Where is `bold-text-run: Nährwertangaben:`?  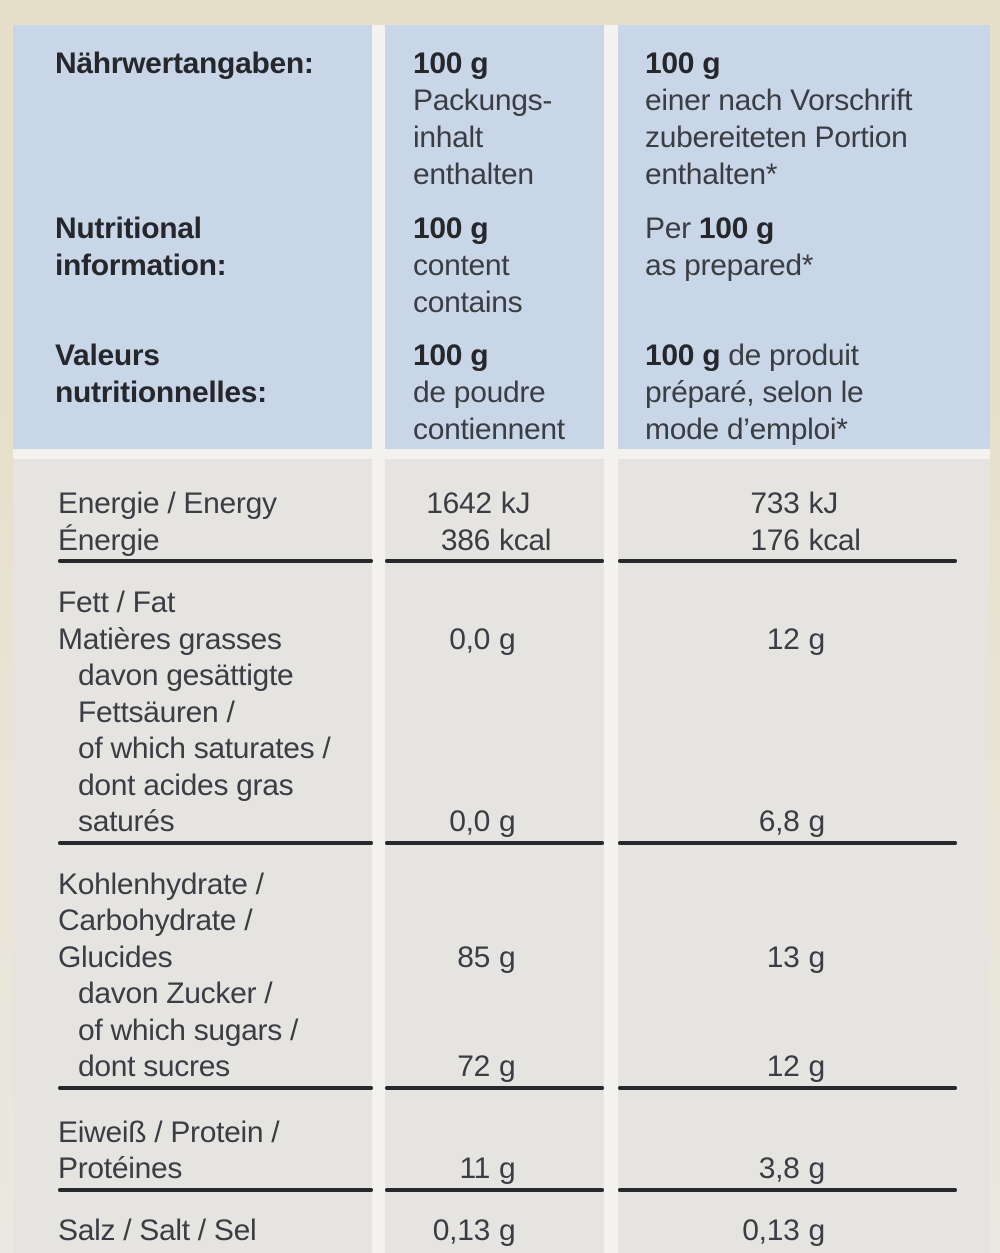 bold-text-run: Nährwertangaben: is located at coordinates (184, 63).